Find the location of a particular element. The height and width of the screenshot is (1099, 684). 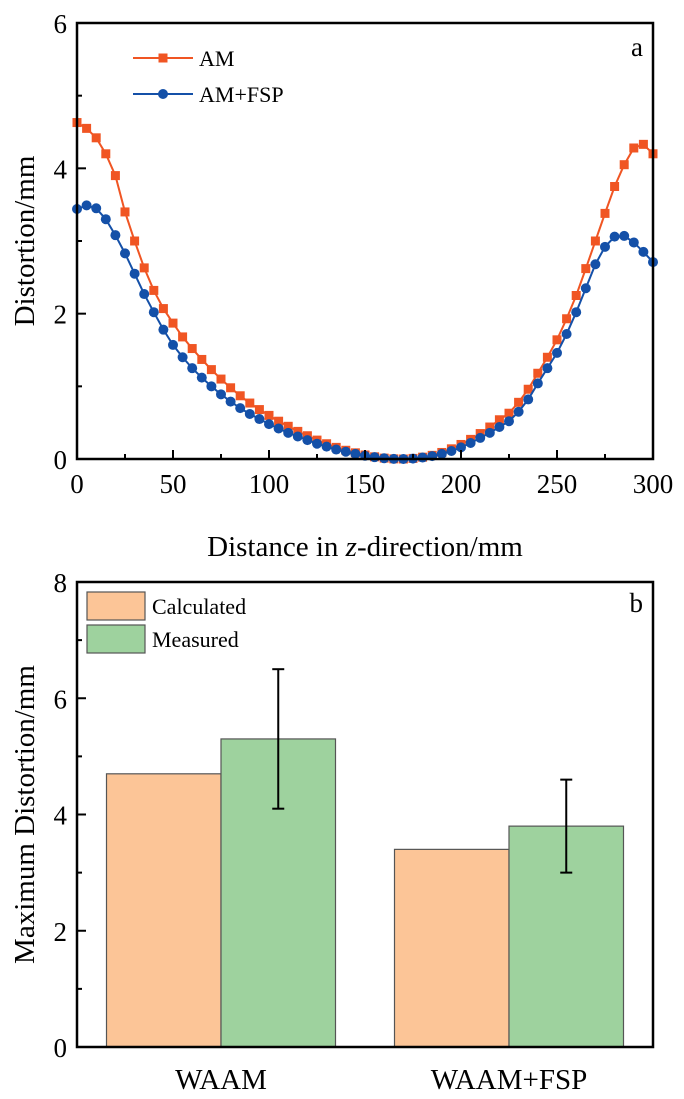

panel-b-legend: Calculated Measured is located at coordinates (166, 622).